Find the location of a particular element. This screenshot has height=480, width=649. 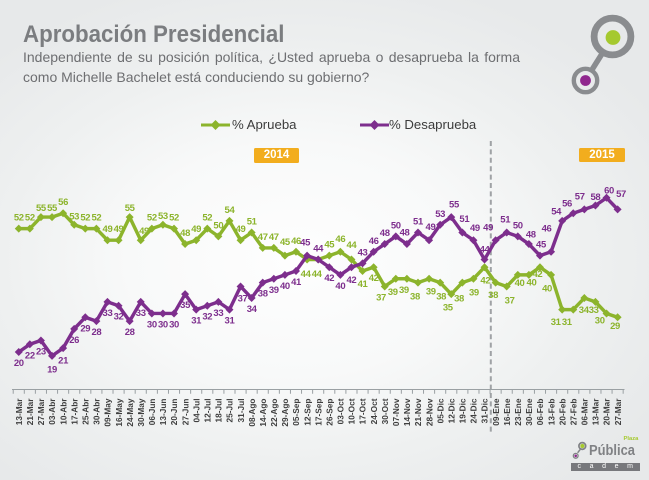

svg-text: 09-May is located at coordinates (108, 412).